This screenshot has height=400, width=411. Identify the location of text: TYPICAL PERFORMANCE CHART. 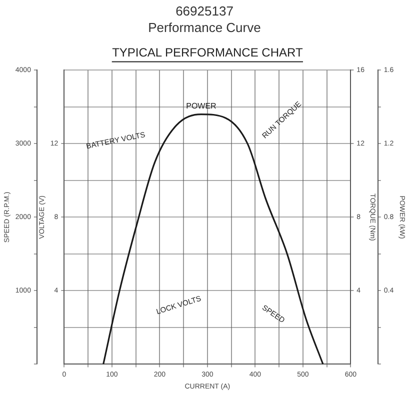
(208, 53).